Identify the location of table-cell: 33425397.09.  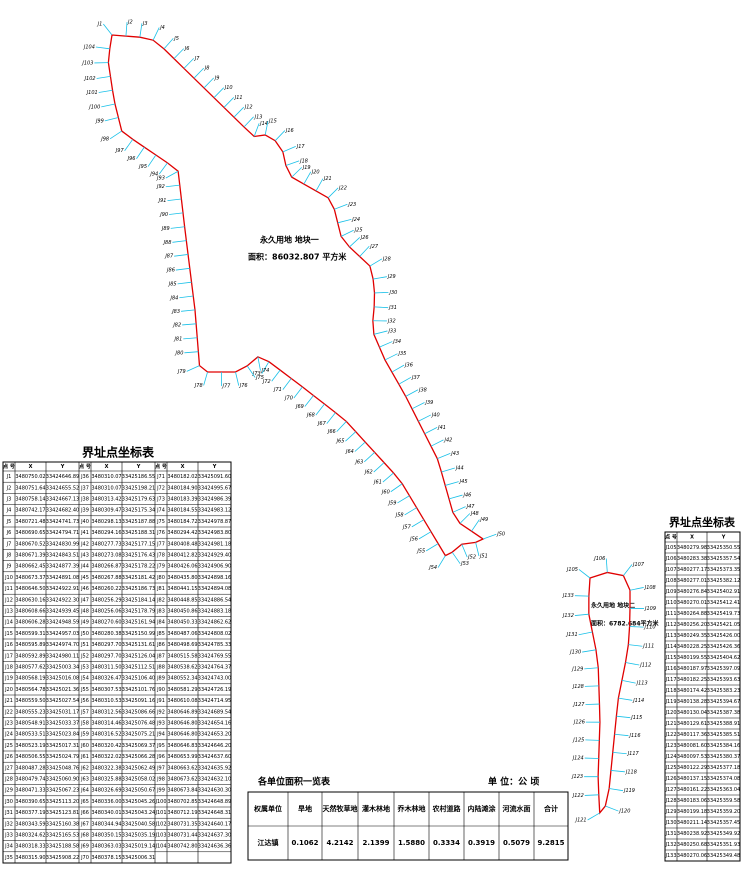
(723, 669).